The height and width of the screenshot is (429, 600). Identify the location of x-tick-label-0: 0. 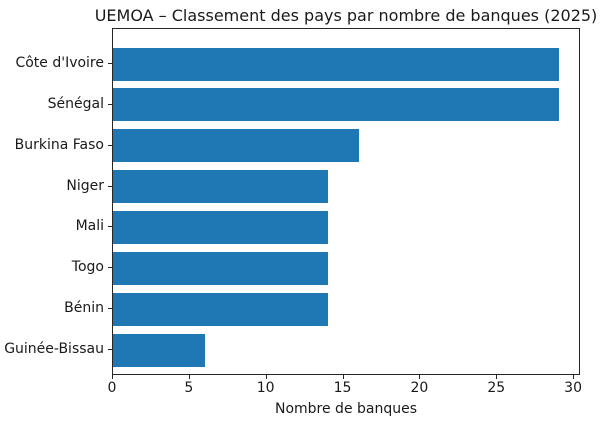
(112, 388).